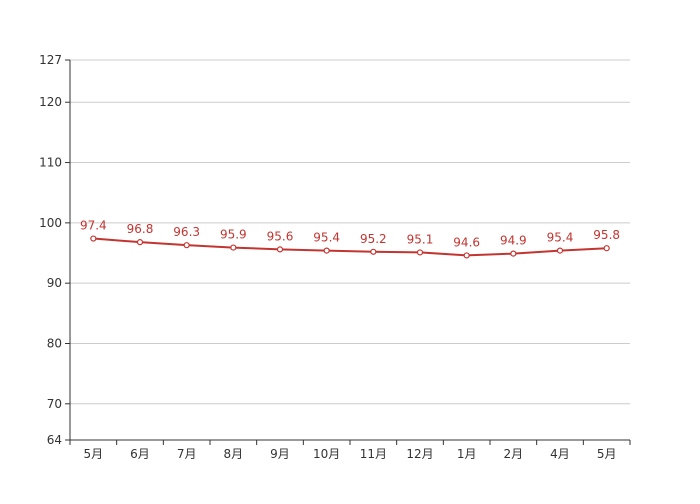 This screenshot has width=700, height=504. I want to click on x-tick-label: 10月, so click(326, 454).